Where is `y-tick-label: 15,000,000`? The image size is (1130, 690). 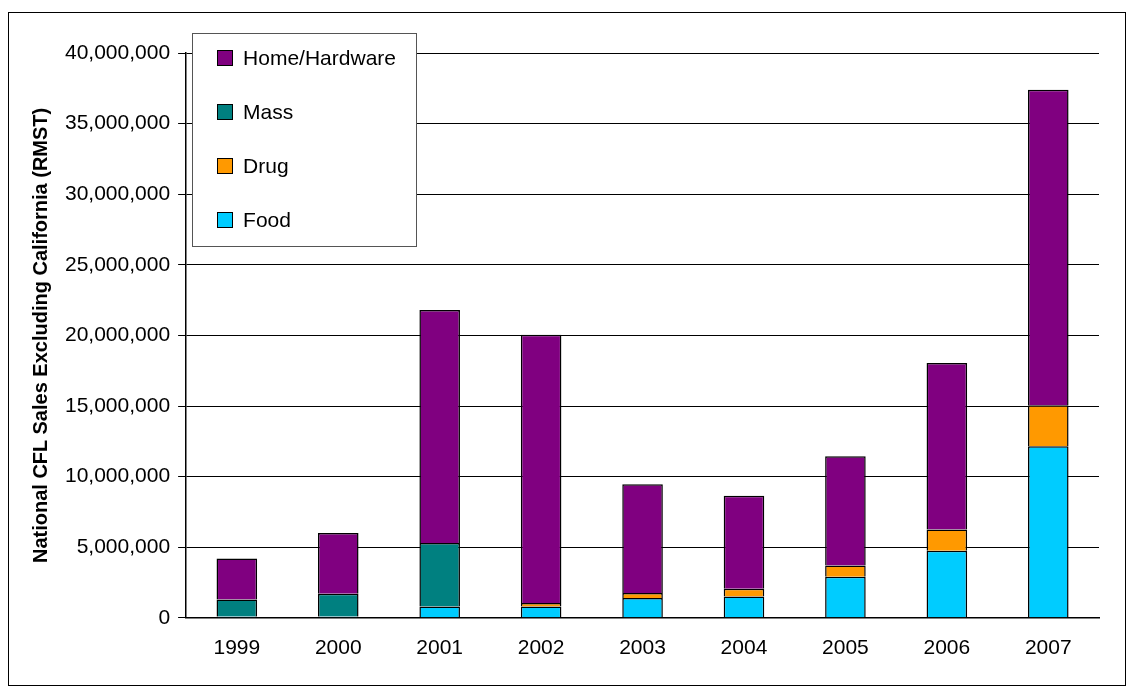 y-tick-label: 15,000,000 is located at coordinates (117, 404).